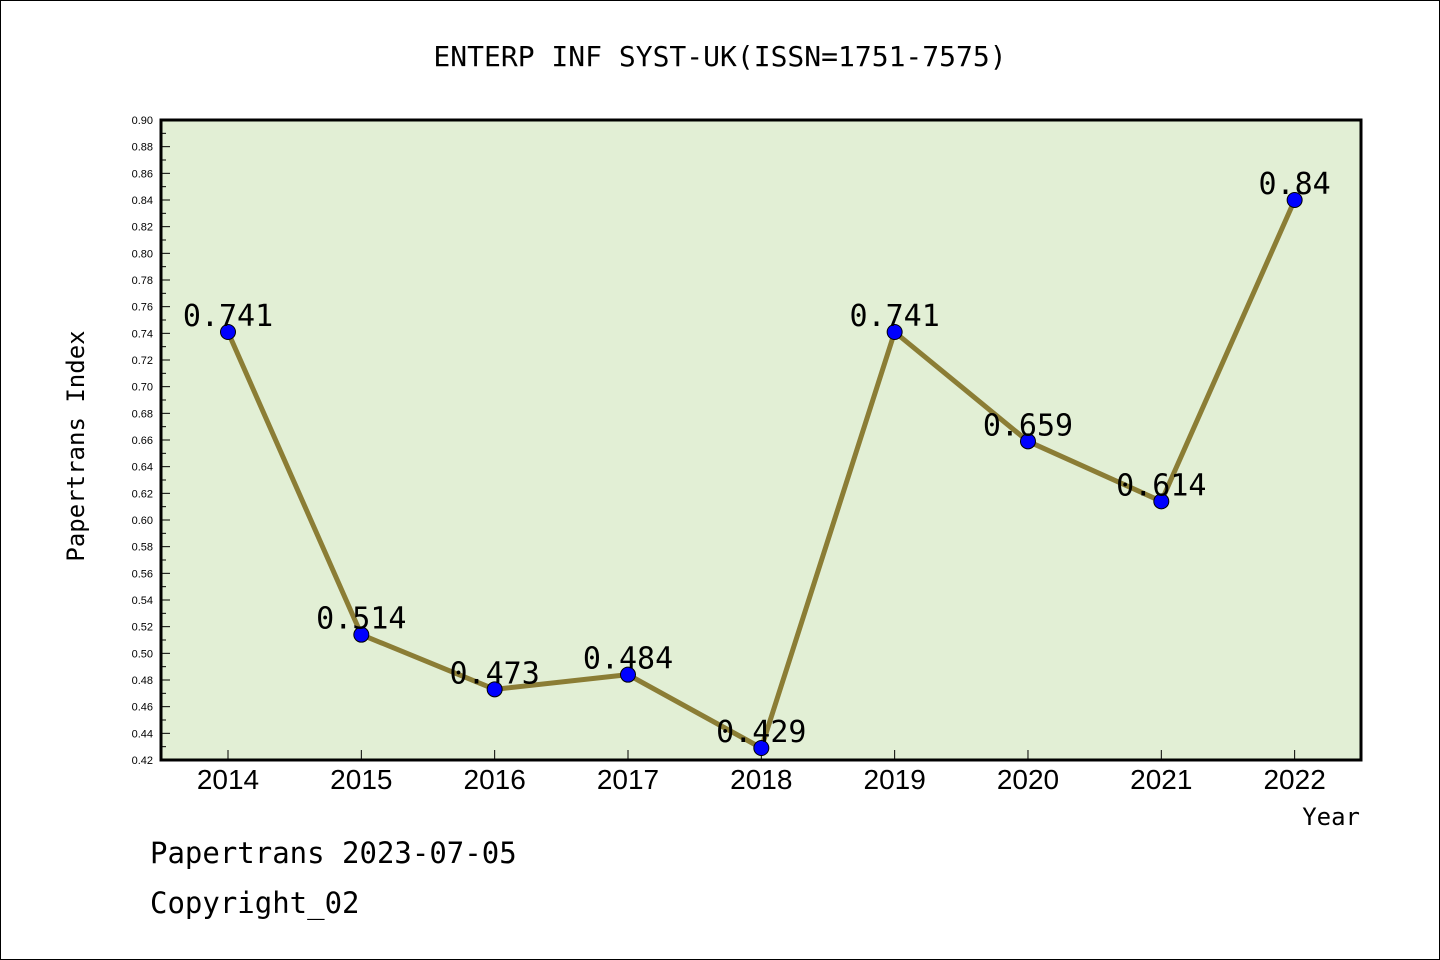  Describe the element at coordinates (142, 574) in the screenshot. I see `y-tick-label: 0.56` at that location.